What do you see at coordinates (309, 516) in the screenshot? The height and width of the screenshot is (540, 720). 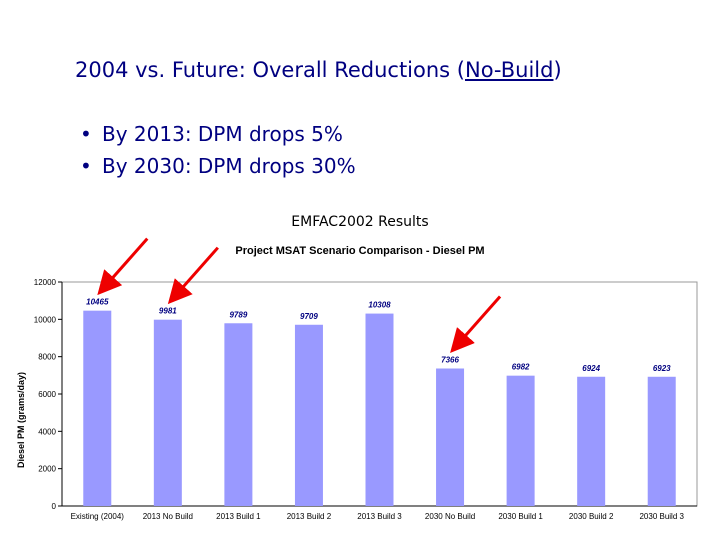 I see `x-tick-label: 2013 Build 2` at bounding box center [309, 516].